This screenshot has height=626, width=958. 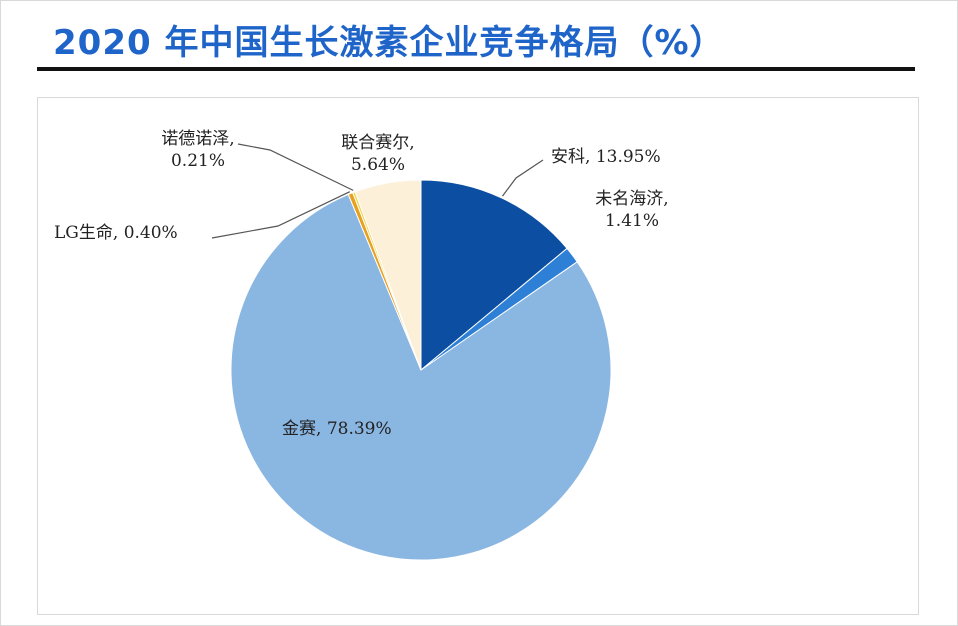 What do you see at coordinates (198, 139) in the screenshot?
I see `label-nuode-name: 诺德诺泽,` at bounding box center [198, 139].